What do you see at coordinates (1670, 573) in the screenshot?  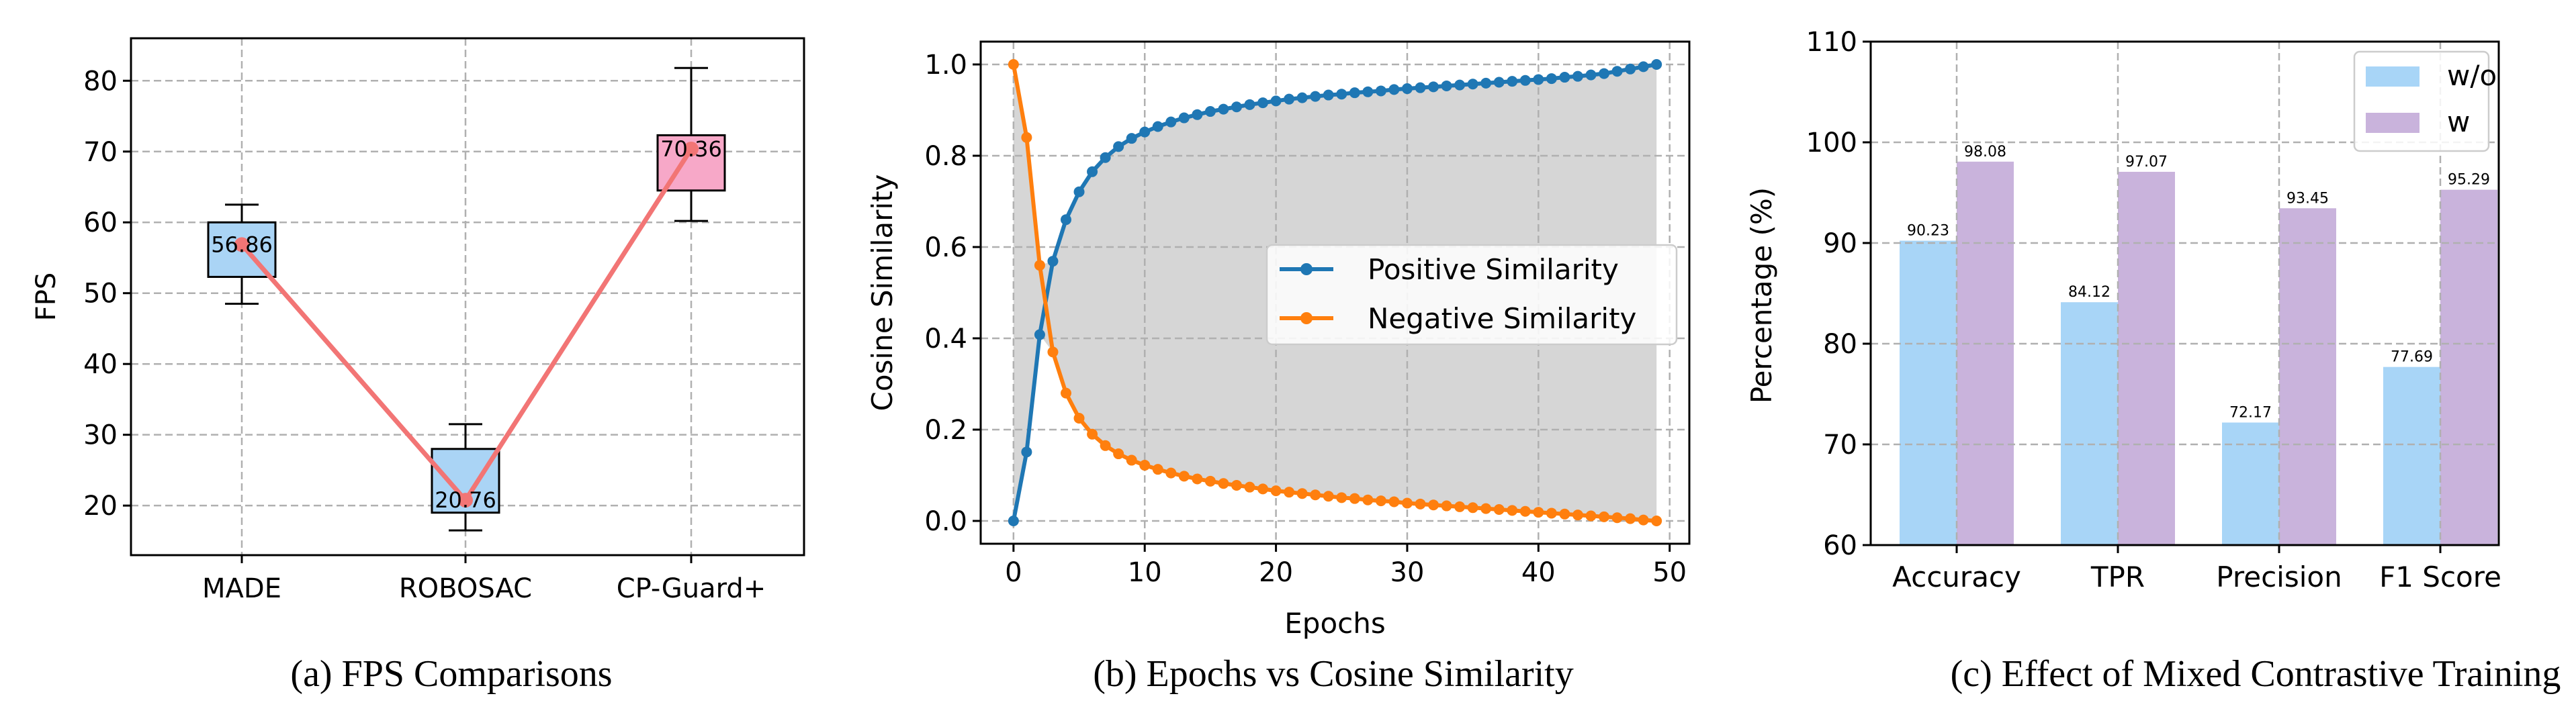 I see `x-tick-label: 50` at bounding box center [1670, 573].